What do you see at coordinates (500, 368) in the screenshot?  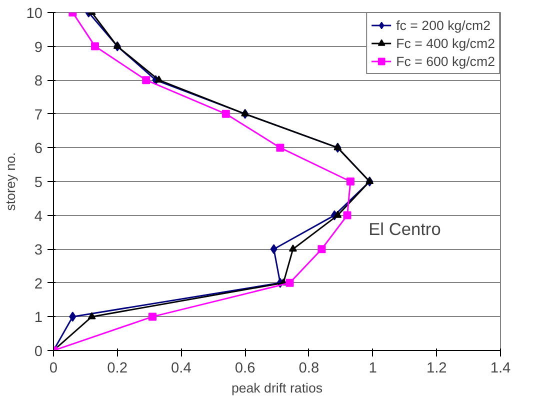 I see `x-tick-label: 1.4` at bounding box center [500, 368].